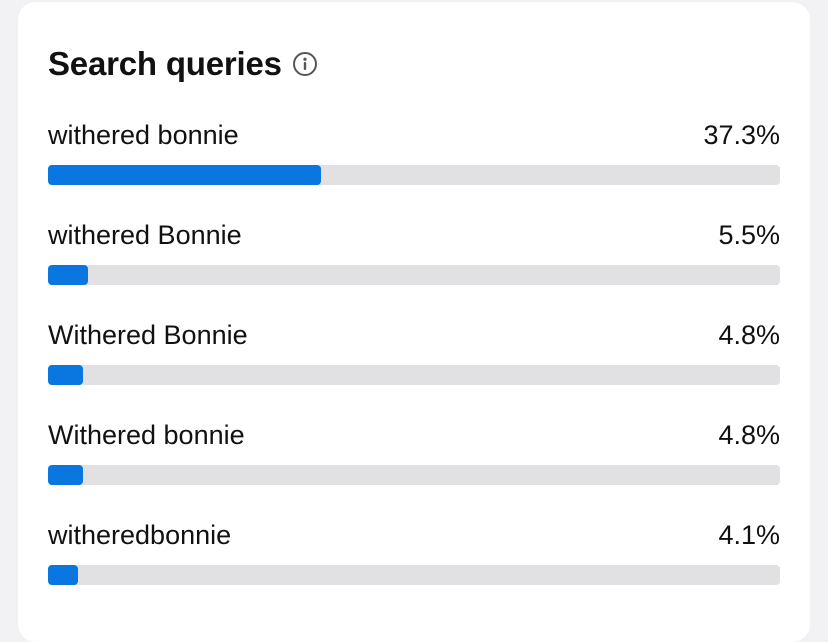 This screenshot has width=828, height=642. I want to click on card-header: Search queries, so click(183, 64).